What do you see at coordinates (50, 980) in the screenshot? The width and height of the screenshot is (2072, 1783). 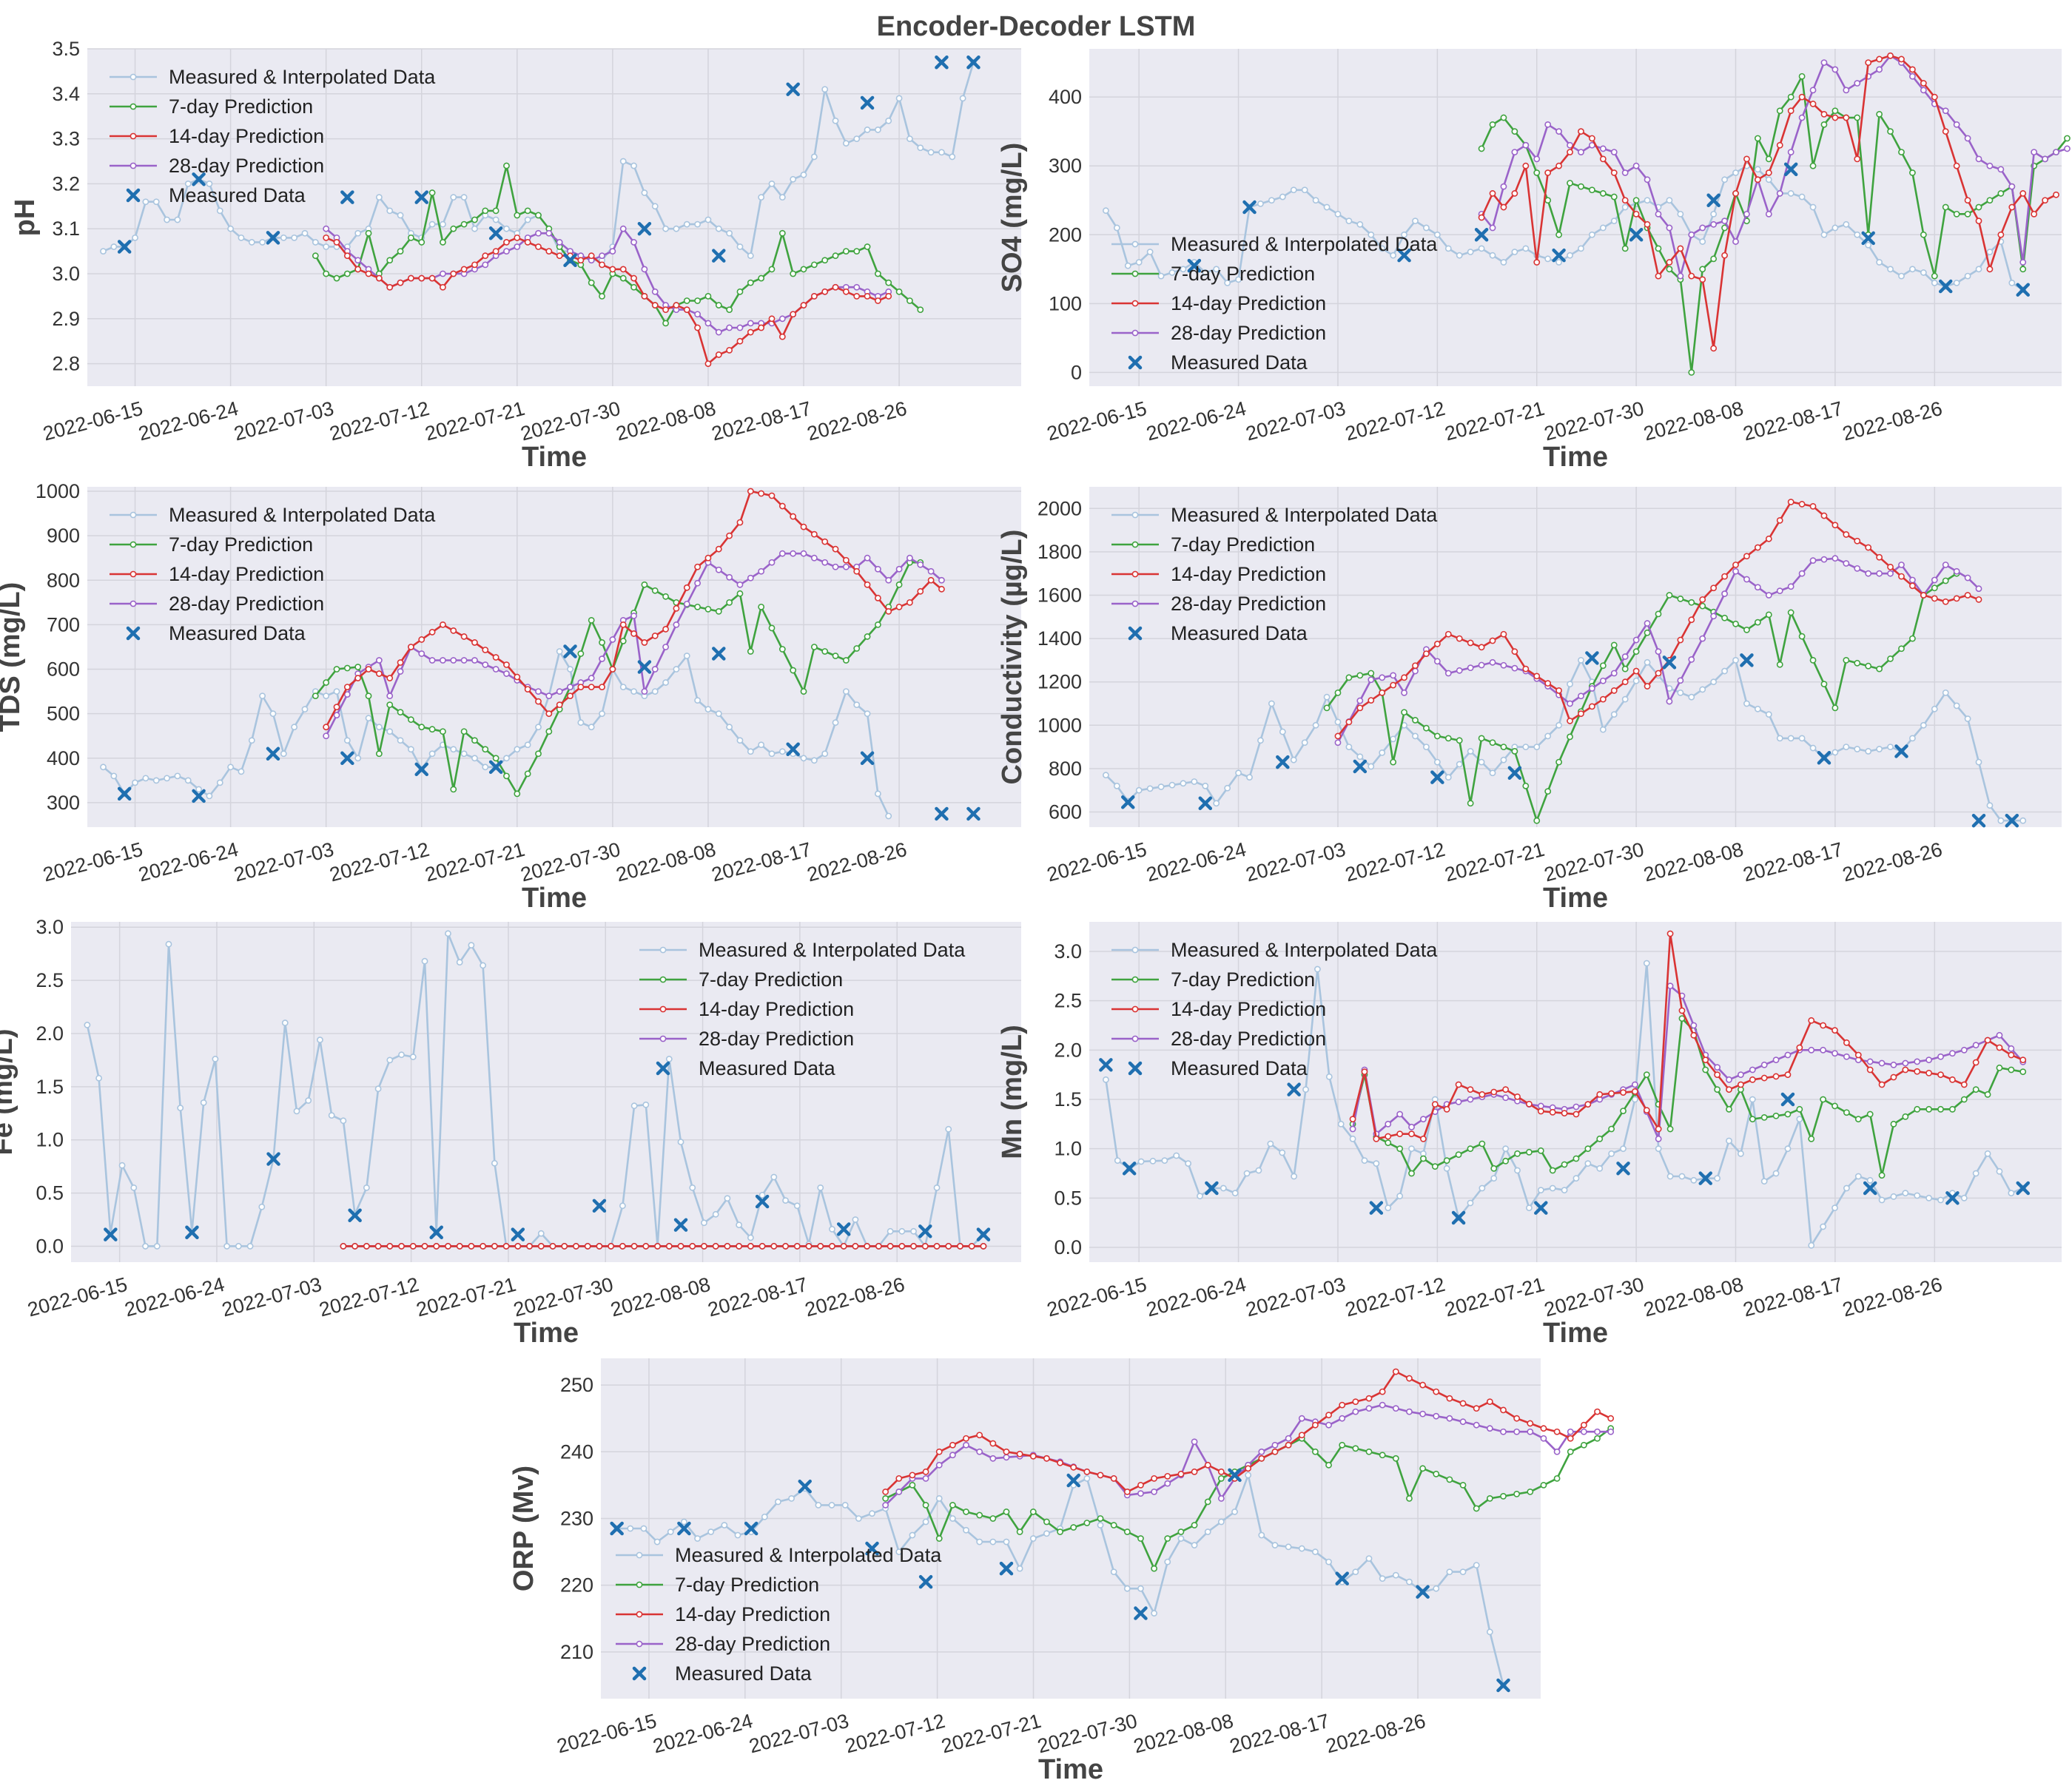 I see `y-tick-label: 2.5` at bounding box center [50, 980].